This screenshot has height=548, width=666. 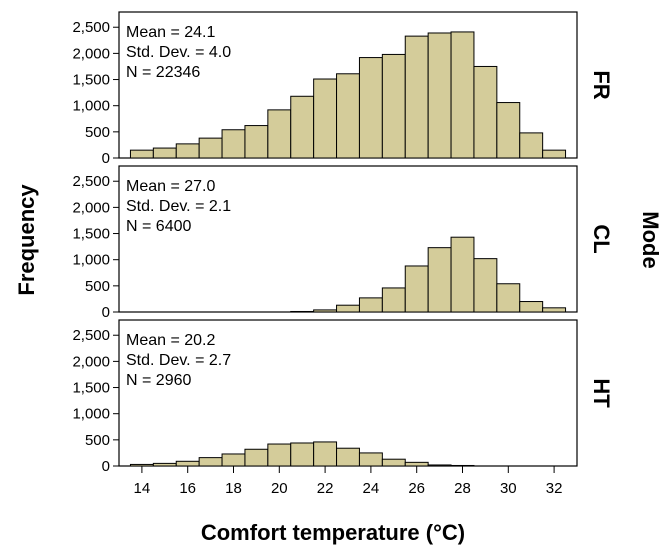 I want to click on stat-line: Mean = 20.2, so click(x=171, y=340).